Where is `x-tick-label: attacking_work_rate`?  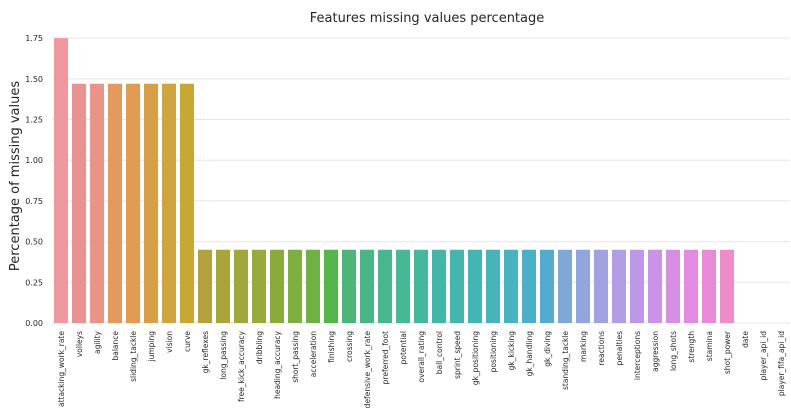
x-tick-label: attacking_work_rate is located at coordinates (61, 369).